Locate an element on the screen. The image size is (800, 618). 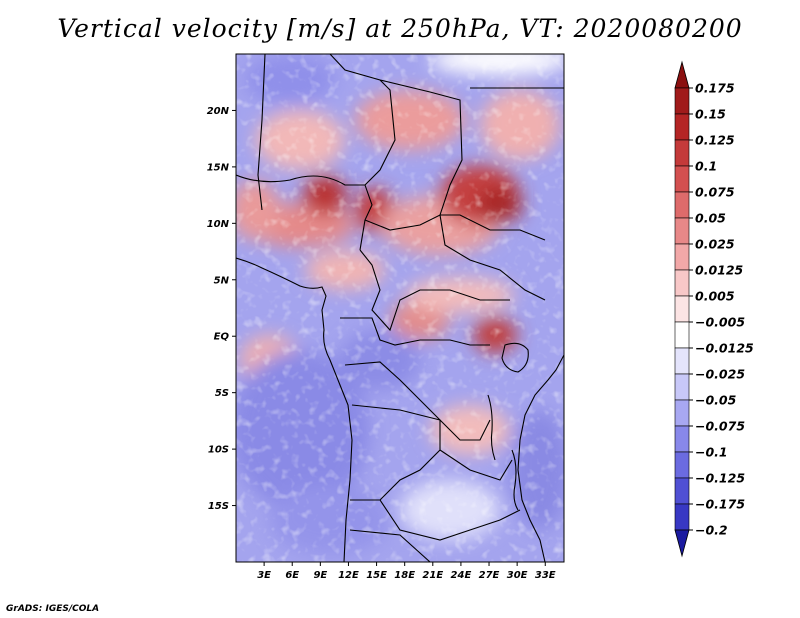
lon-tick-label: 18E is located at coordinates (404, 575).